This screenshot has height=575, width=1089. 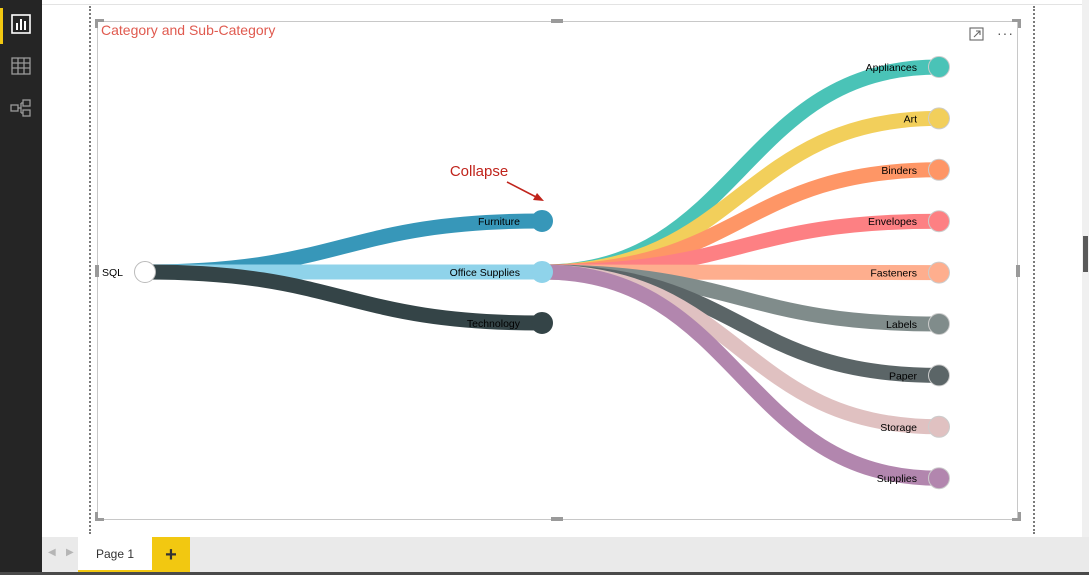 What do you see at coordinates (939, 67) in the screenshot?
I see `tree-node-appliances` at bounding box center [939, 67].